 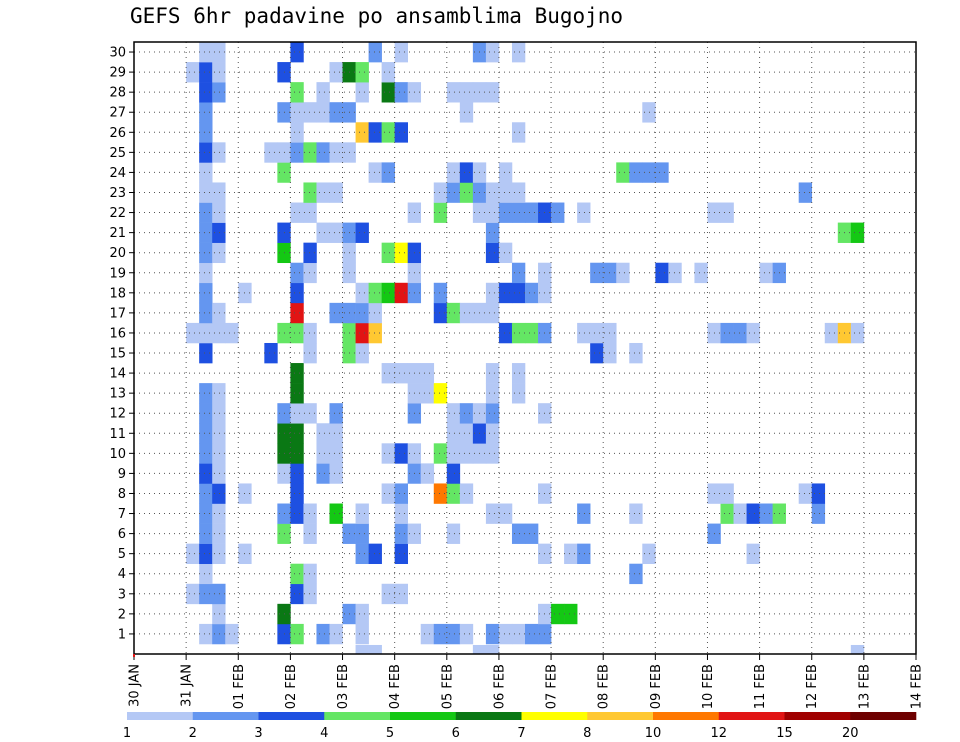 What do you see at coordinates (521, 733) in the screenshot?
I see `colorbar-tick-label: 7` at bounding box center [521, 733].